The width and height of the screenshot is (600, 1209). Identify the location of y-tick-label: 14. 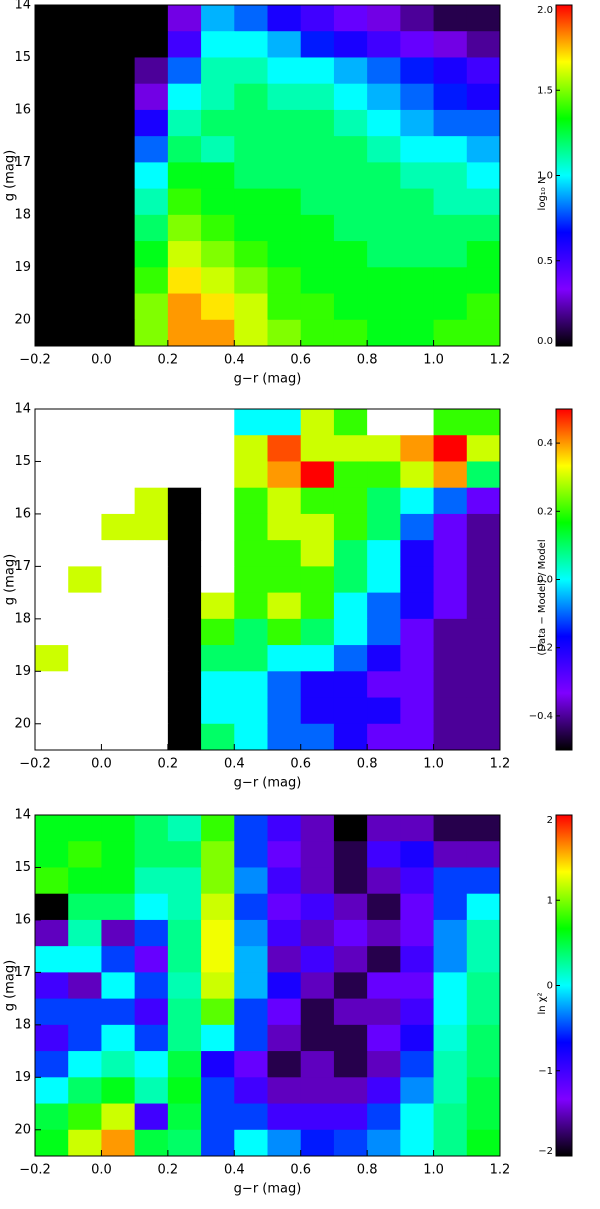
(22, 815).